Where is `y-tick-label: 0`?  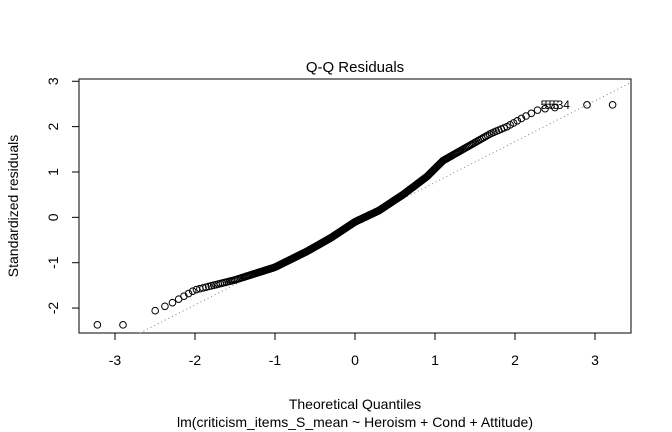
y-tick-label: 0 is located at coordinates (53, 217).